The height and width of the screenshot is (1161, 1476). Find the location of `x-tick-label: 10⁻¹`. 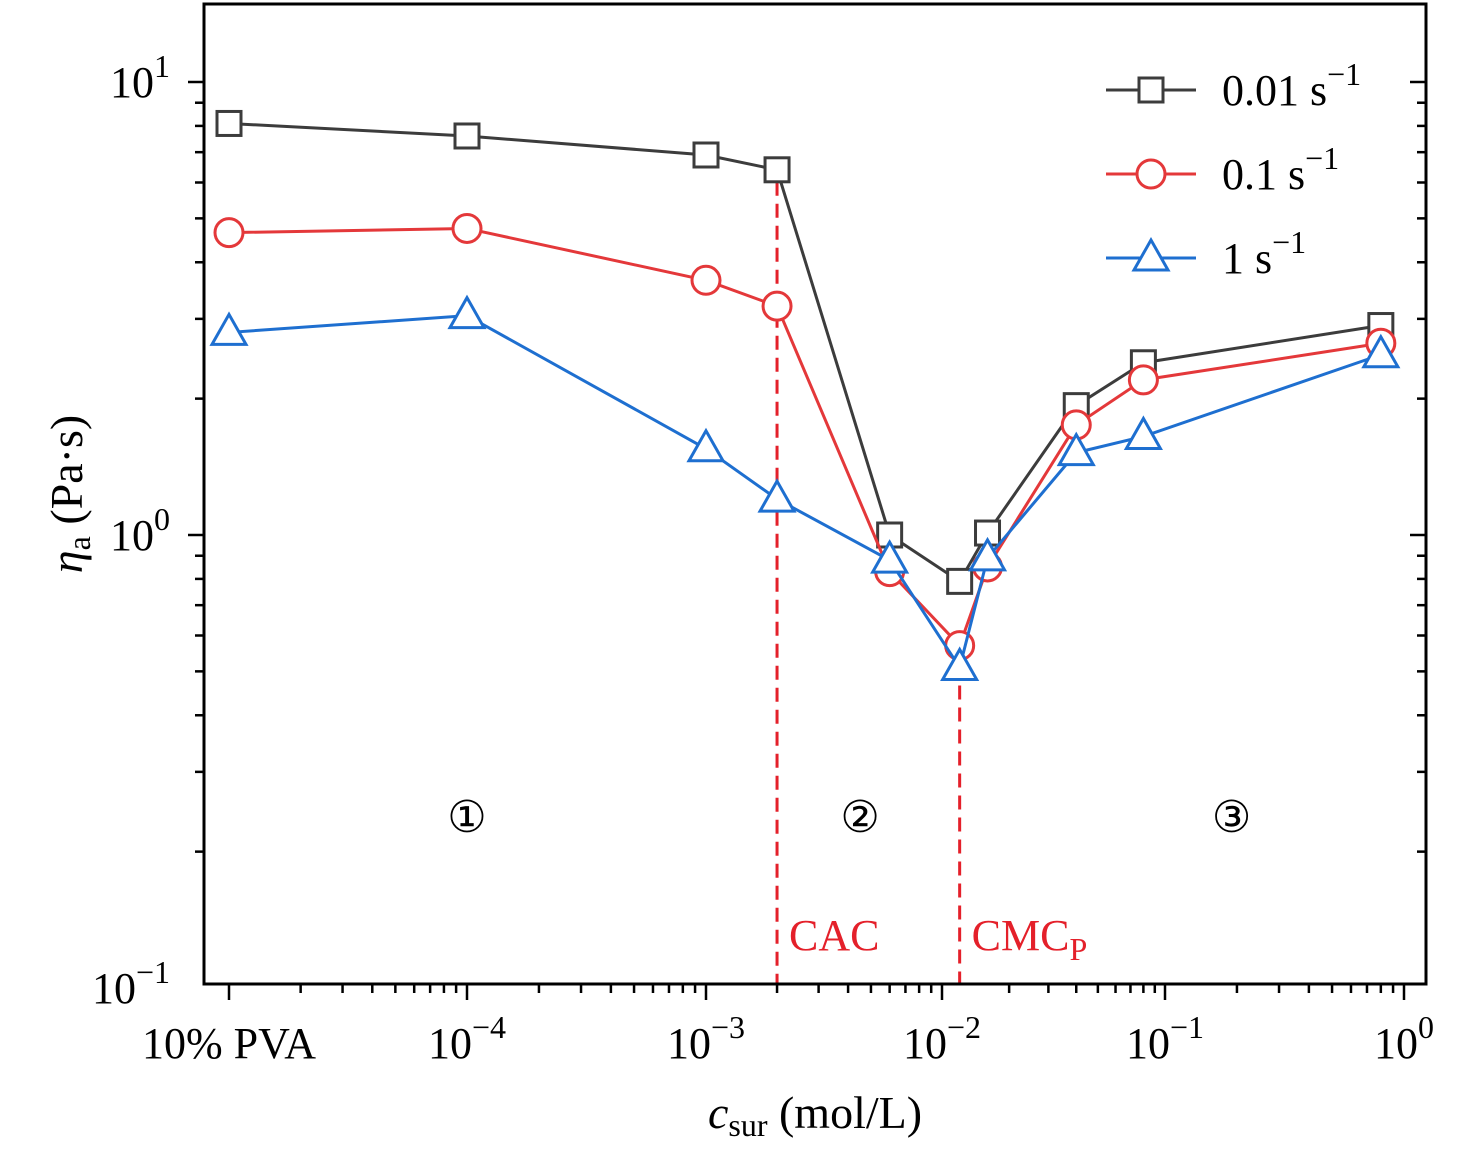

x-tick-label: 10⁻¹ is located at coordinates (1165, 1038).